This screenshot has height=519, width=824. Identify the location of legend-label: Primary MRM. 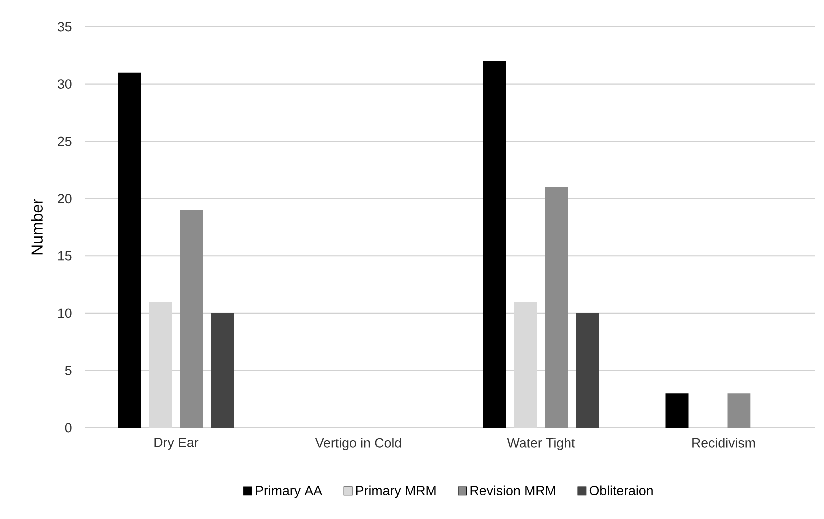
(396, 492).